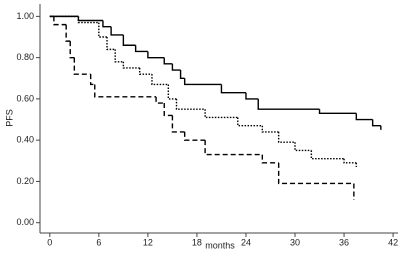 The height and width of the screenshot is (253, 400). Describe the element at coordinates (393, 242) in the screenshot. I see `x-tick-label: 42` at that location.